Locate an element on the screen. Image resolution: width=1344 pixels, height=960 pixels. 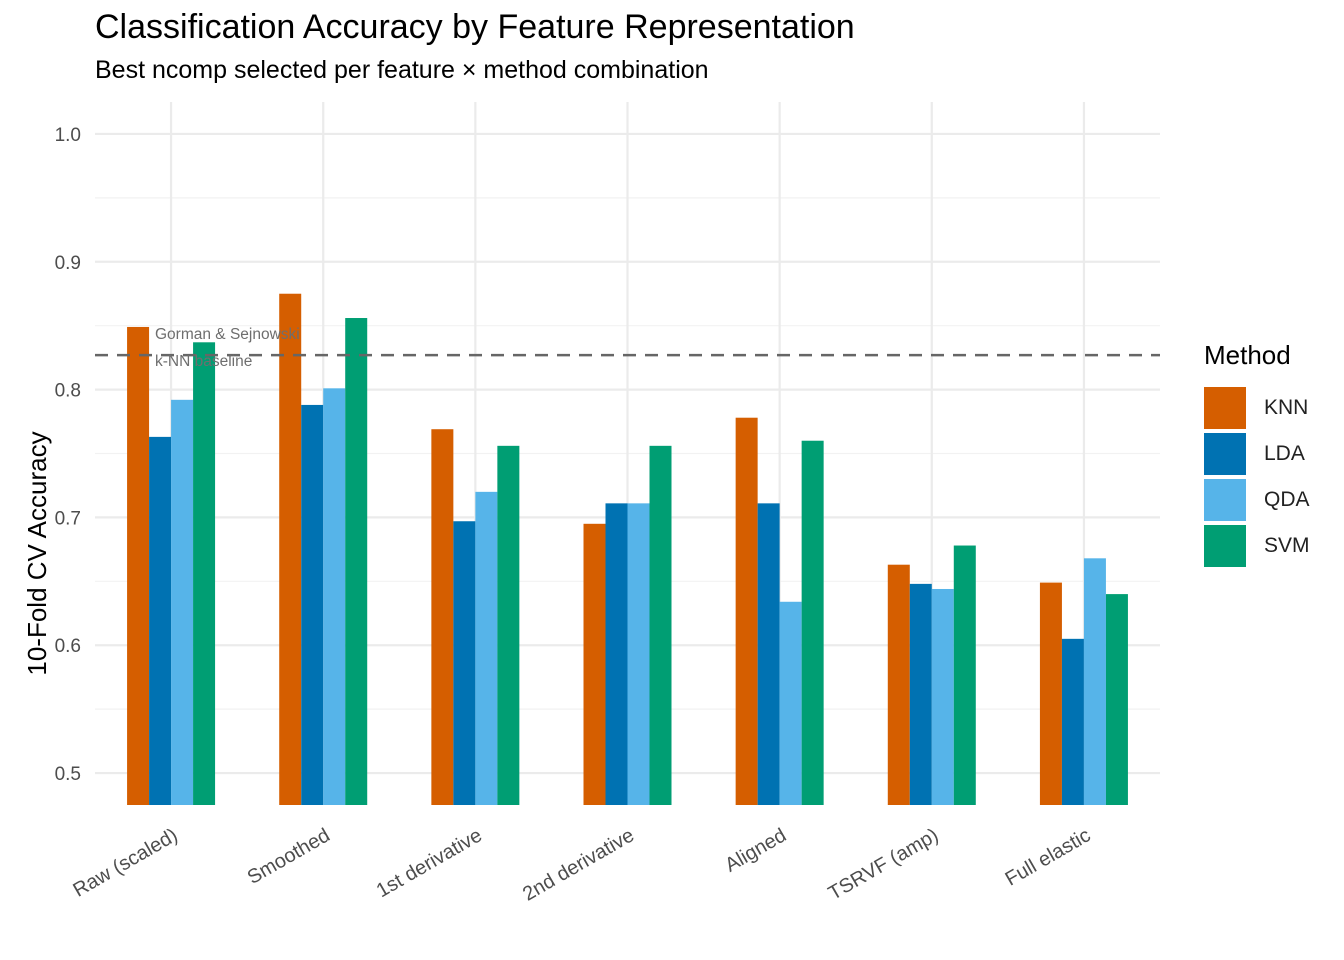
legend-item-knn: KNN is located at coordinates (1257, 408).